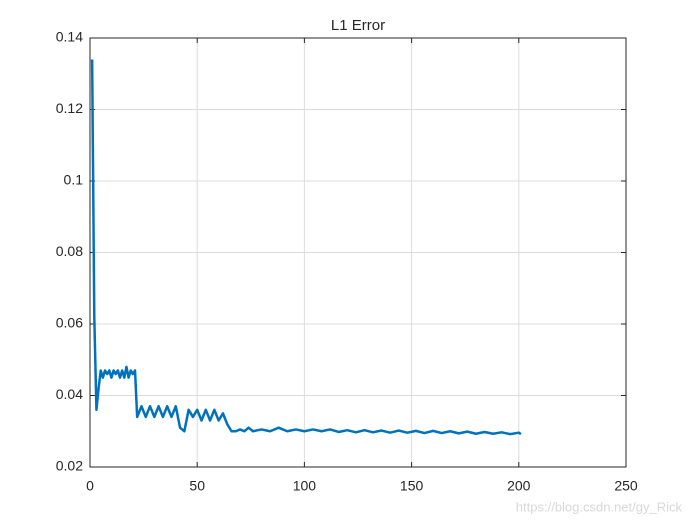 The width and height of the screenshot is (693, 525). Describe the element at coordinates (305, 486) in the screenshot. I see `x-tick-label: 100` at that location.